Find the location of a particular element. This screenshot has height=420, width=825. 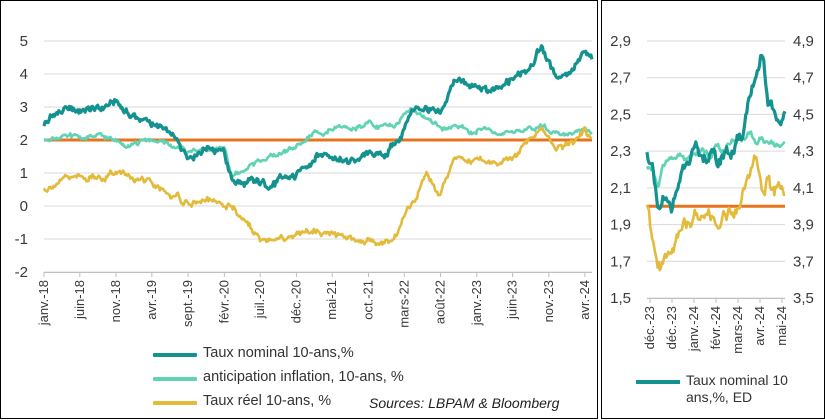

legend-swatch-nominal is located at coordinates (175, 355).